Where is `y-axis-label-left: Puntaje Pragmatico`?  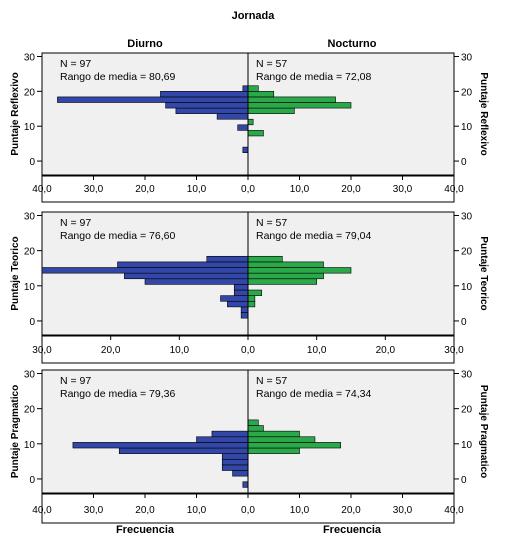
y-axis-label-left: Puntaje Pragmatico is located at coordinates (15, 431).